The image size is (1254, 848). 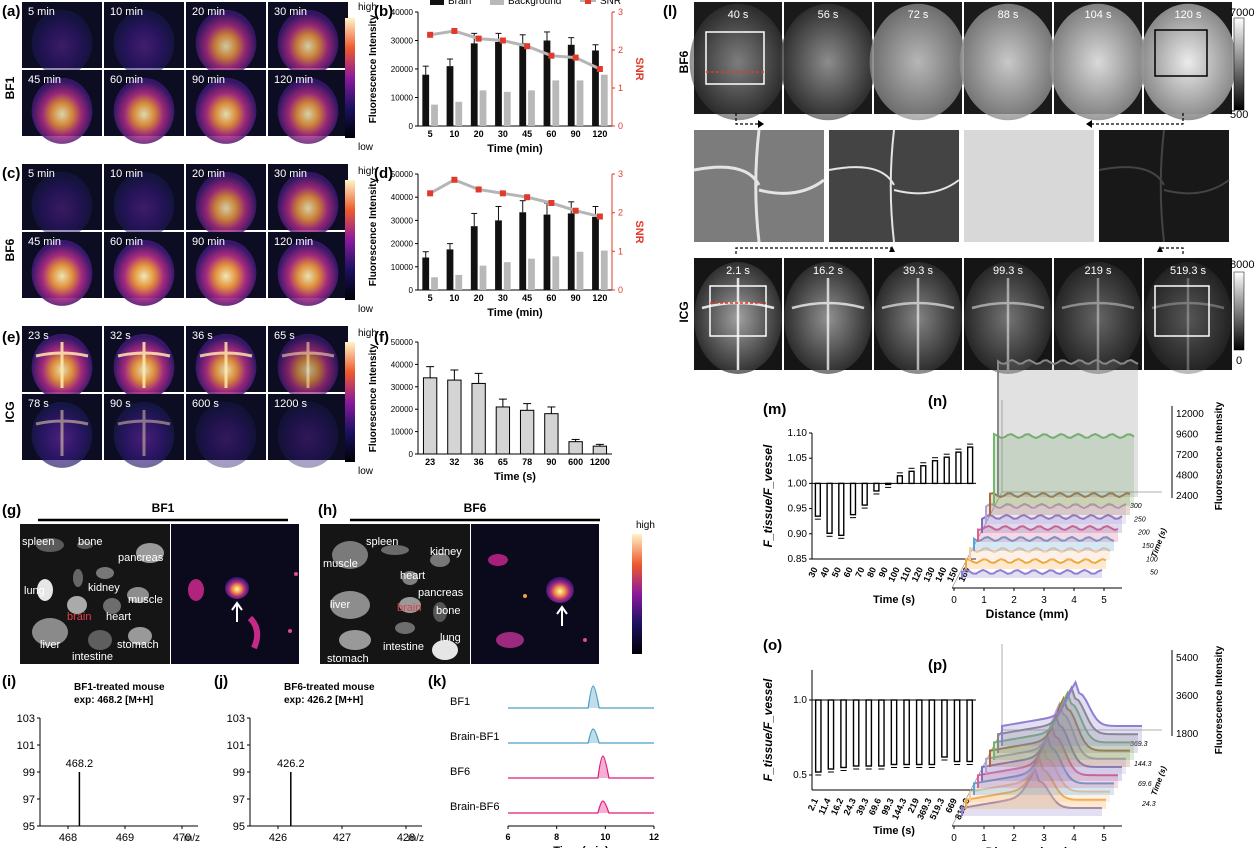 I want to click on y-tick-label: 0, so click(x=411, y=454).